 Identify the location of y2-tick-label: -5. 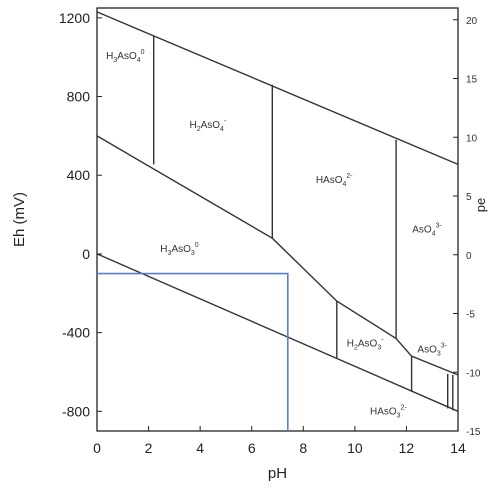
(470, 315).